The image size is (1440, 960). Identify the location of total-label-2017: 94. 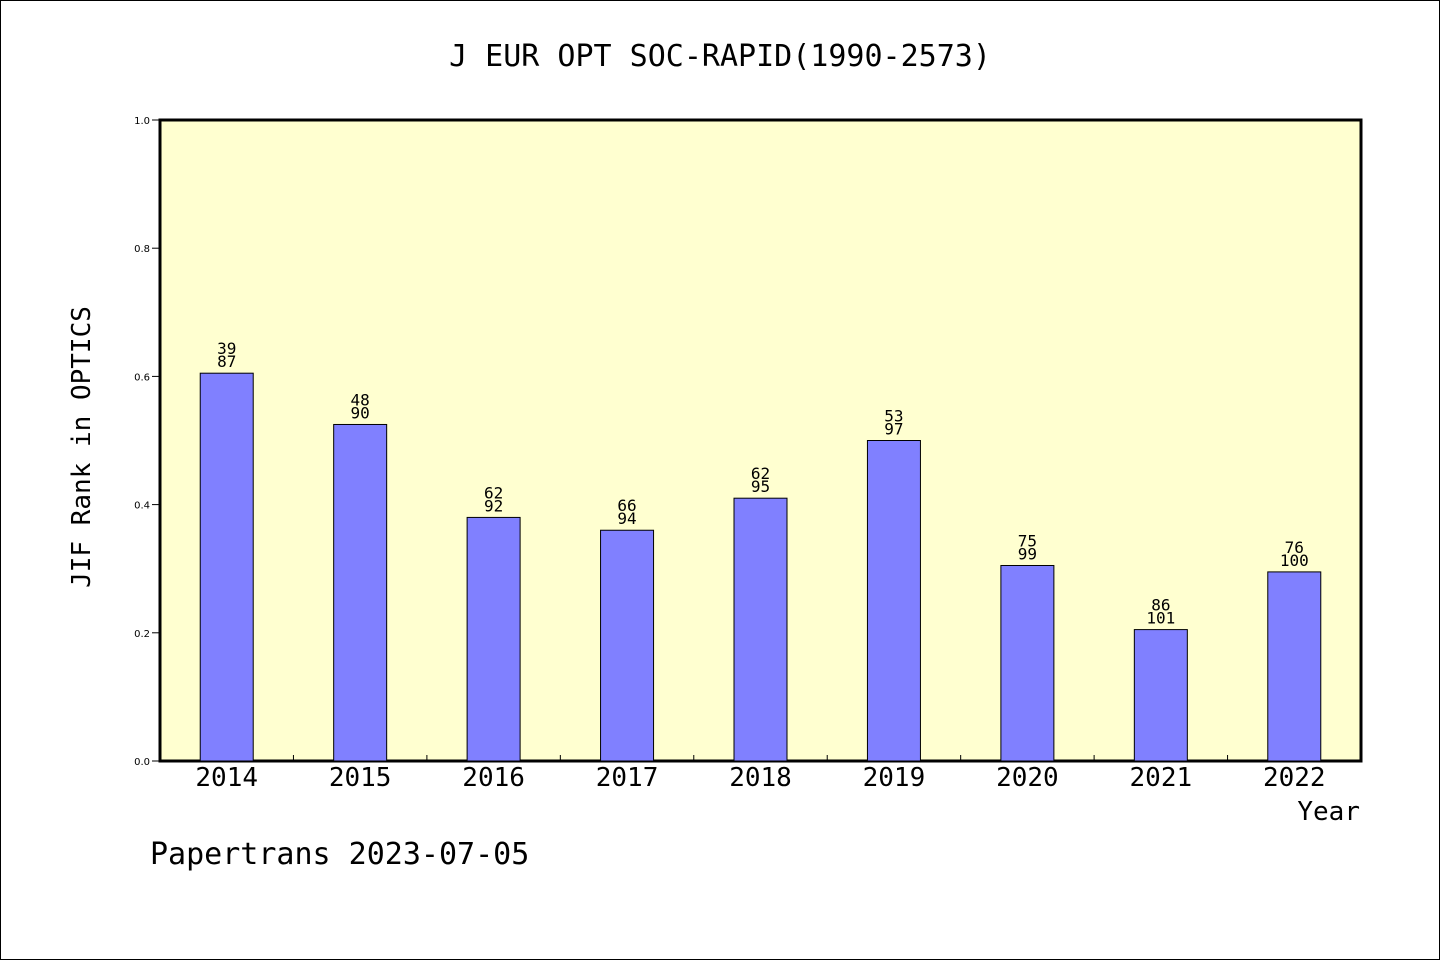
(626, 518).